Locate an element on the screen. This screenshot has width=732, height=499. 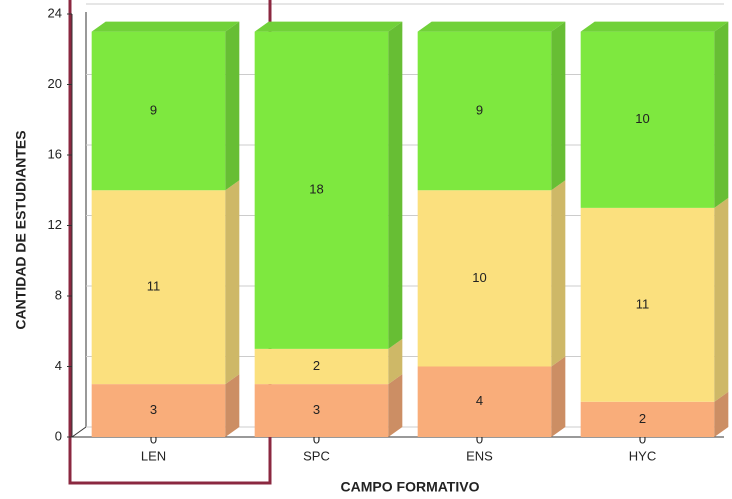
y-tick-label: 4 is located at coordinates (58, 365).